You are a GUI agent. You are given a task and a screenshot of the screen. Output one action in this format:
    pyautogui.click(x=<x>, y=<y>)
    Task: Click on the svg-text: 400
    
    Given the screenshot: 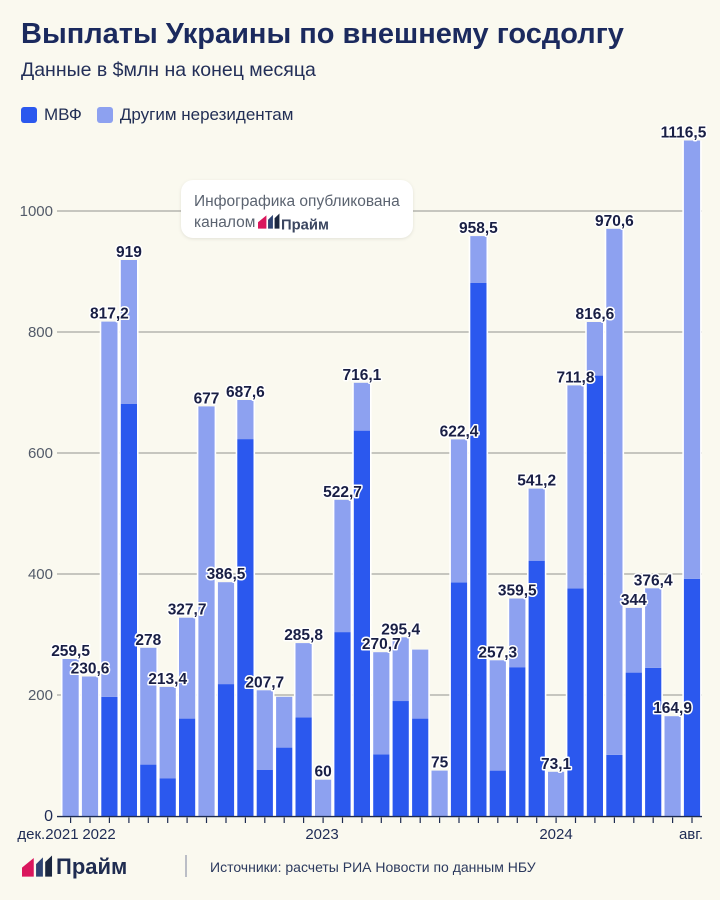 What is the action you would take?
    pyautogui.click(x=40, y=574)
    